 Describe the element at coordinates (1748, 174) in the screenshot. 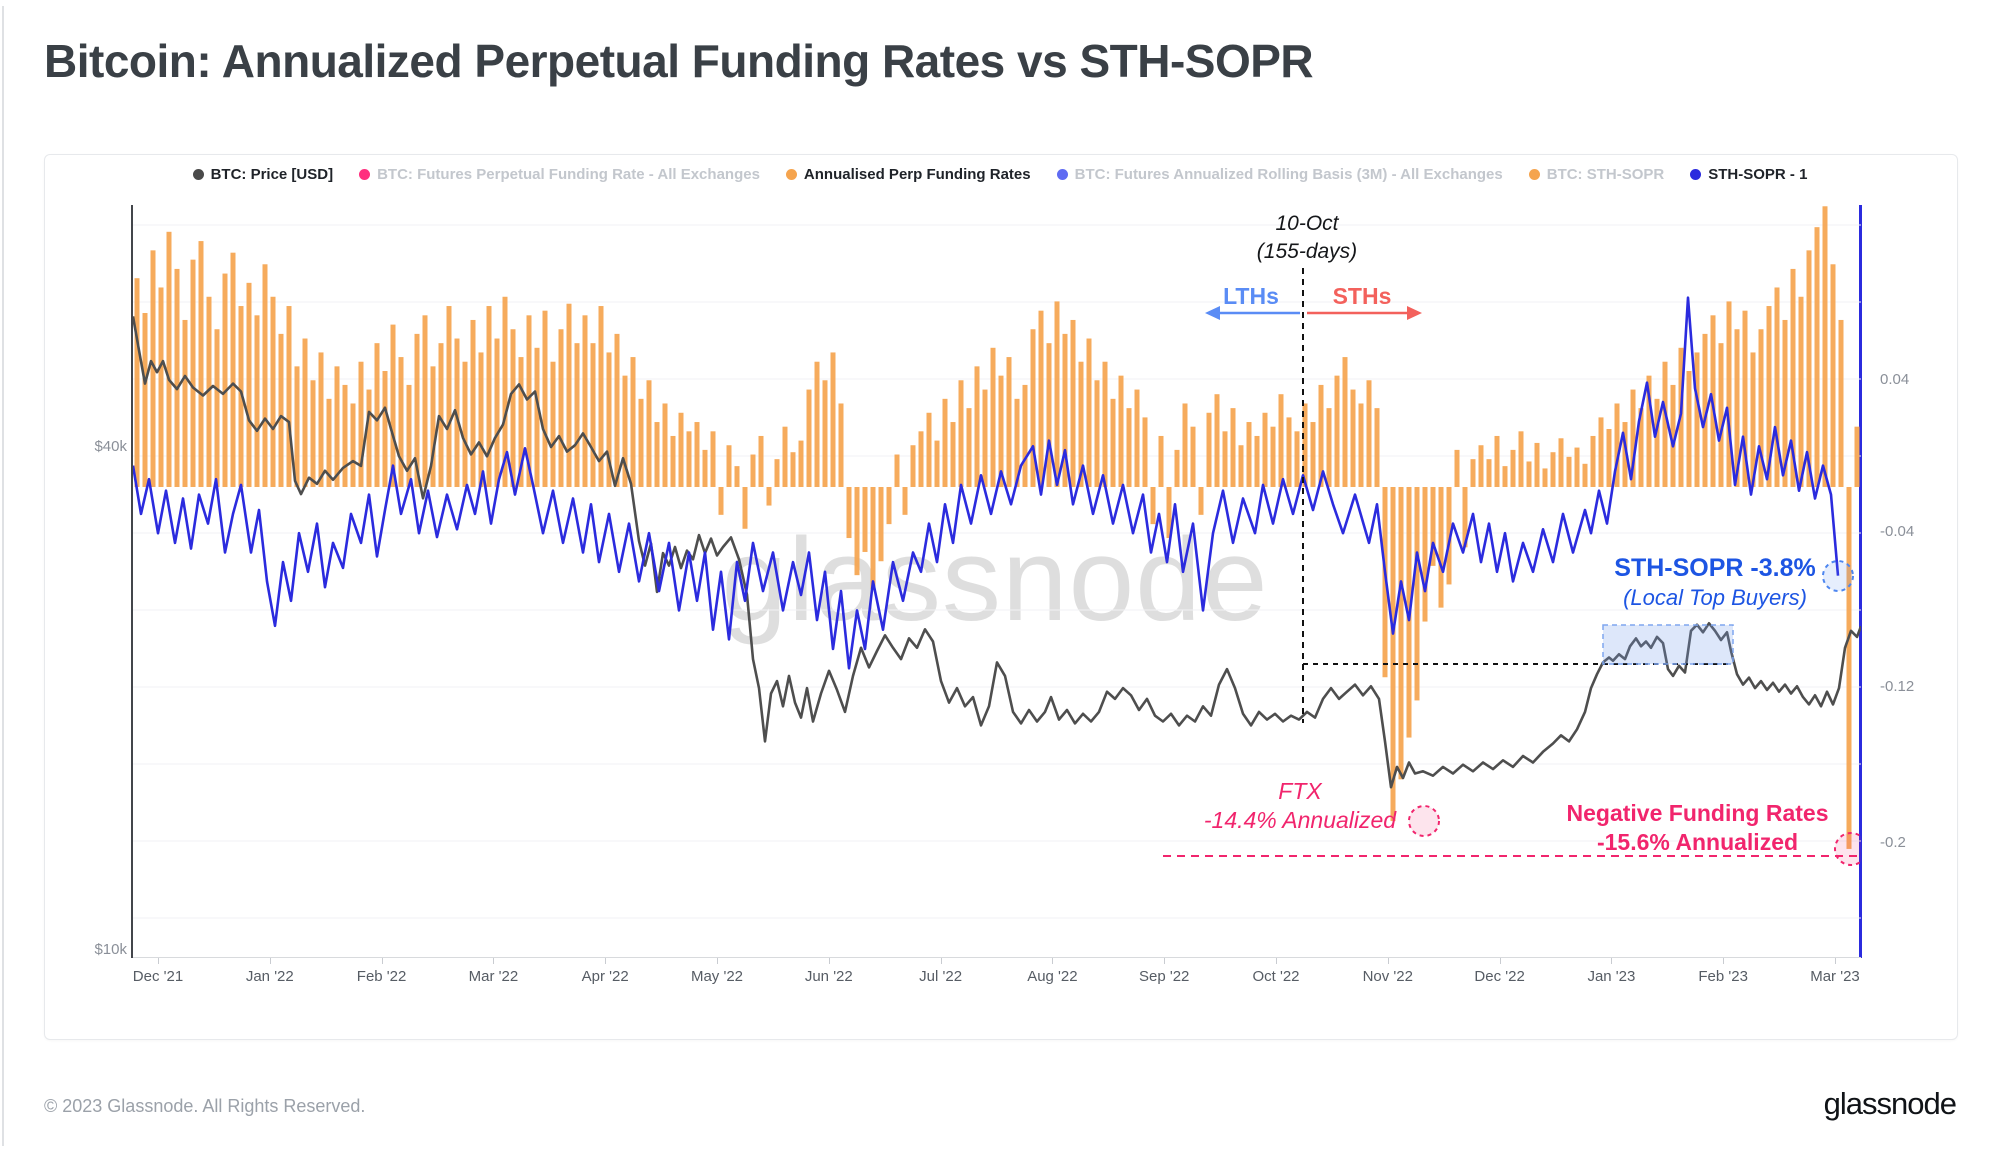

I see `legend-item-5: STH-SOPR - 1` at that location.